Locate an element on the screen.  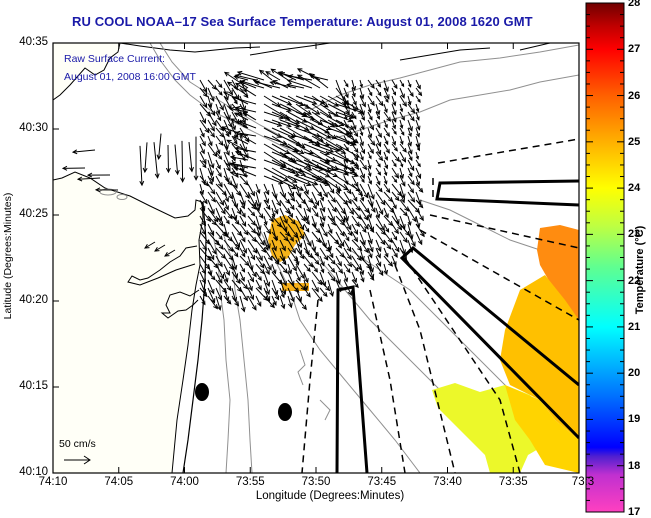
sst-patch-east is located at coordinates (558, 272).